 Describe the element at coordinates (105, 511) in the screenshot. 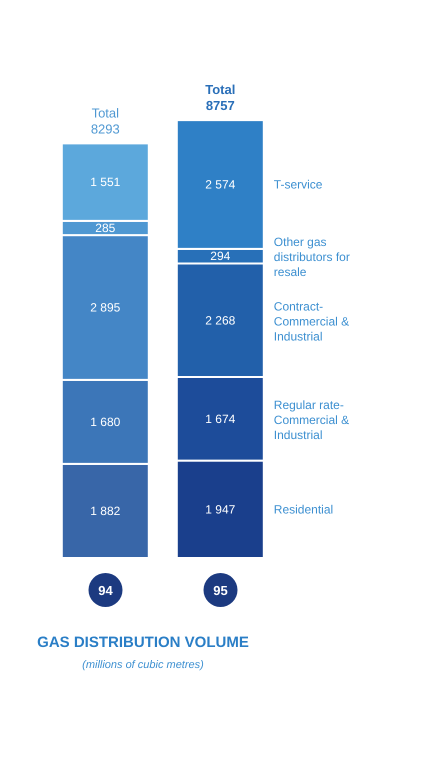

I see `data-label: 1 882` at that location.